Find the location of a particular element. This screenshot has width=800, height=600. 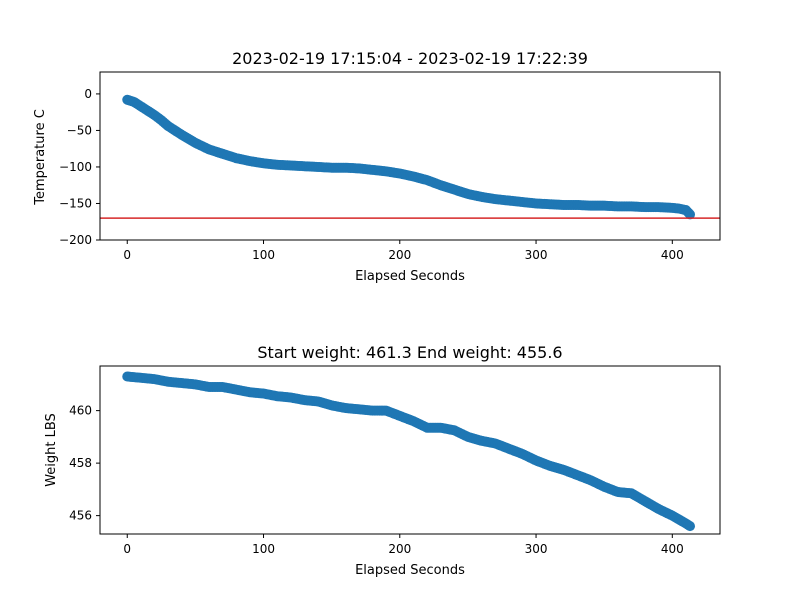

temperature-data-point is located at coordinates (690, 214).